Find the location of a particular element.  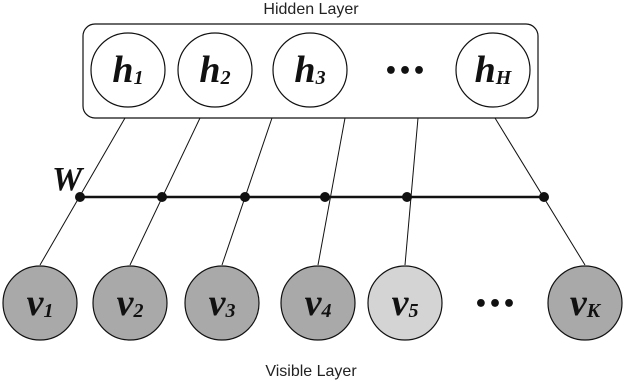

node-subscript: H is located at coordinates (504, 78).